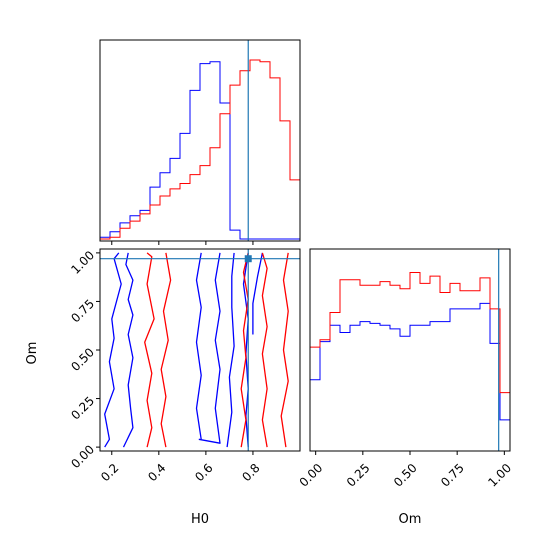 The height and width of the screenshot is (550, 550). What do you see at coordinates (82, 408) in the screenshot?
I see `om-y-tick-label-1: 0.25` at bounding box center [82, 408].